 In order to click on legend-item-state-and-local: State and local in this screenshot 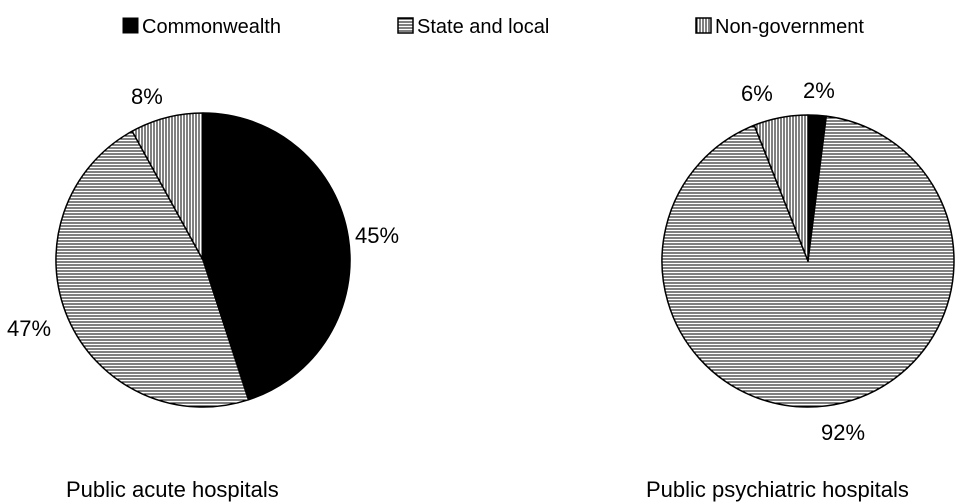, I will do `click(473, 27)`.